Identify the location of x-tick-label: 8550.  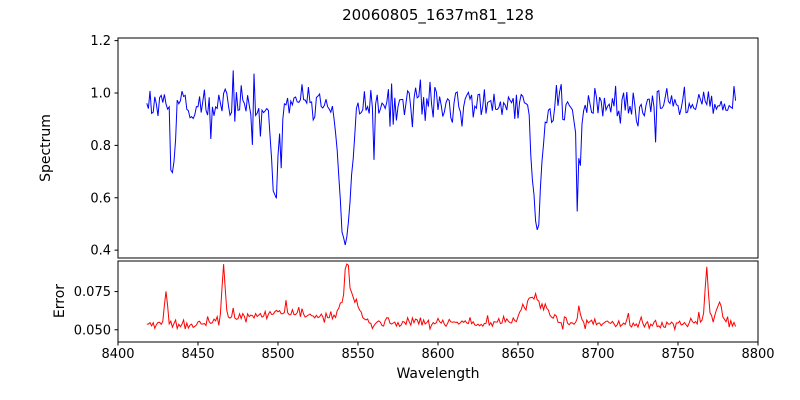
(357, 354).